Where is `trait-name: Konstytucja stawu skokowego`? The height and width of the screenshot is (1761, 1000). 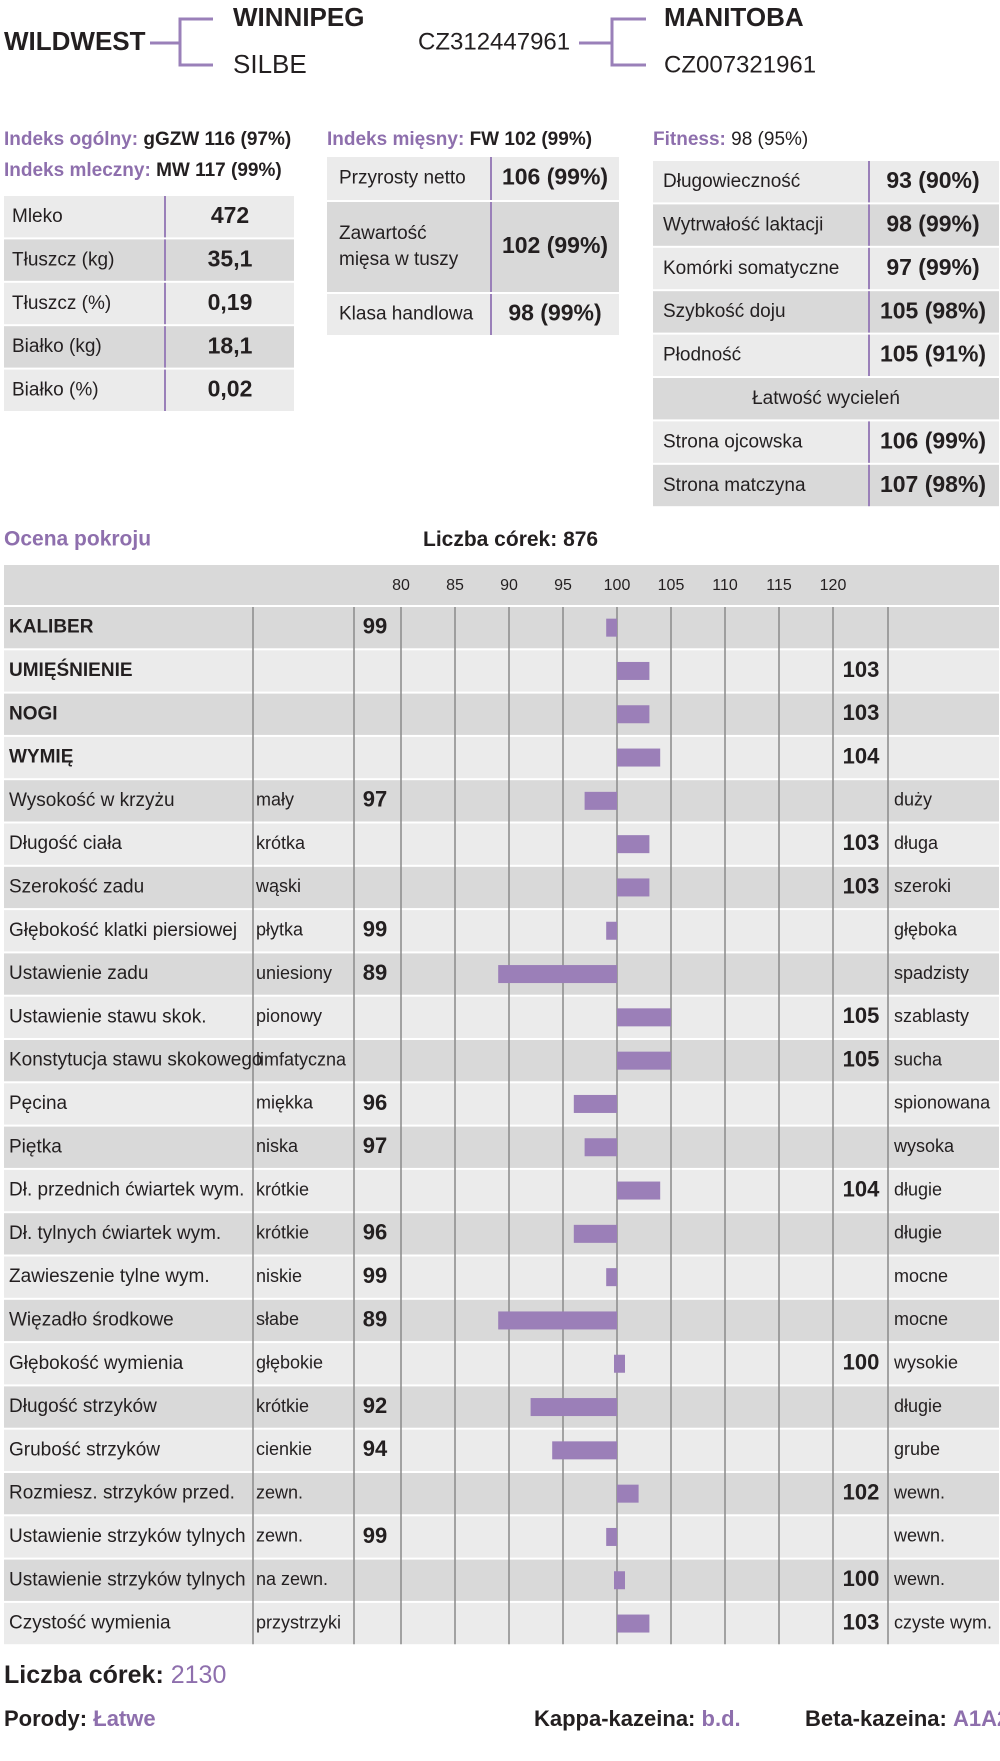
trait-name: Konstytucja stawu skokowego is located at coordinates (135, 1060).